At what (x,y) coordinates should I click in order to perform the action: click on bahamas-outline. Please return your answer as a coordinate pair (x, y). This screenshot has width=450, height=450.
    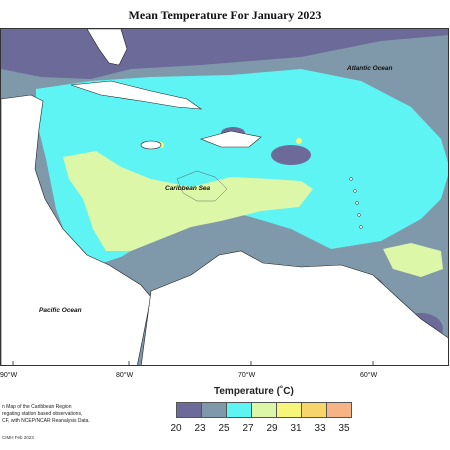
    Looking at the image, I should click on (202, 186).